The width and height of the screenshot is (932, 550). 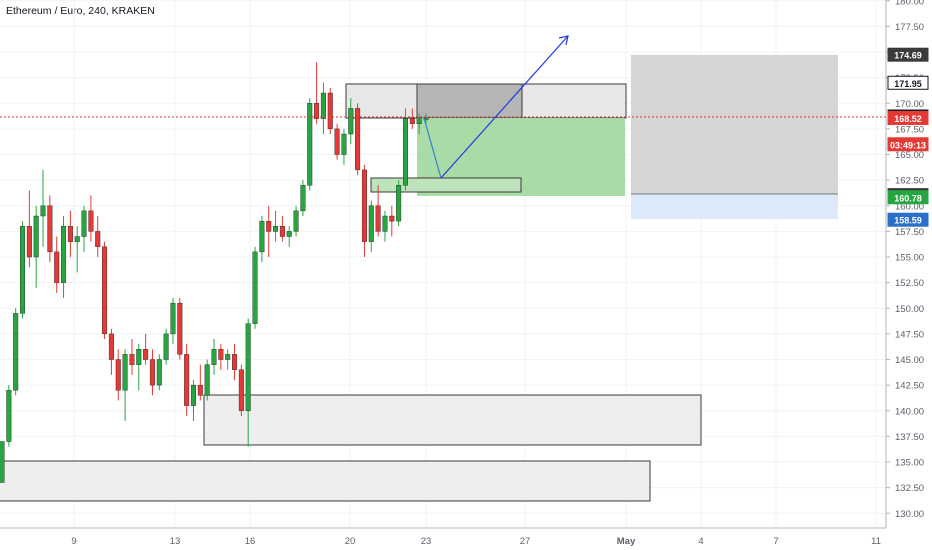 What do you see at coordinates (476, 541) in the screenshot?
I see `time-axis: 9 13 16 20 23 27 May 4 7 11` at bounding box center [476, 541].